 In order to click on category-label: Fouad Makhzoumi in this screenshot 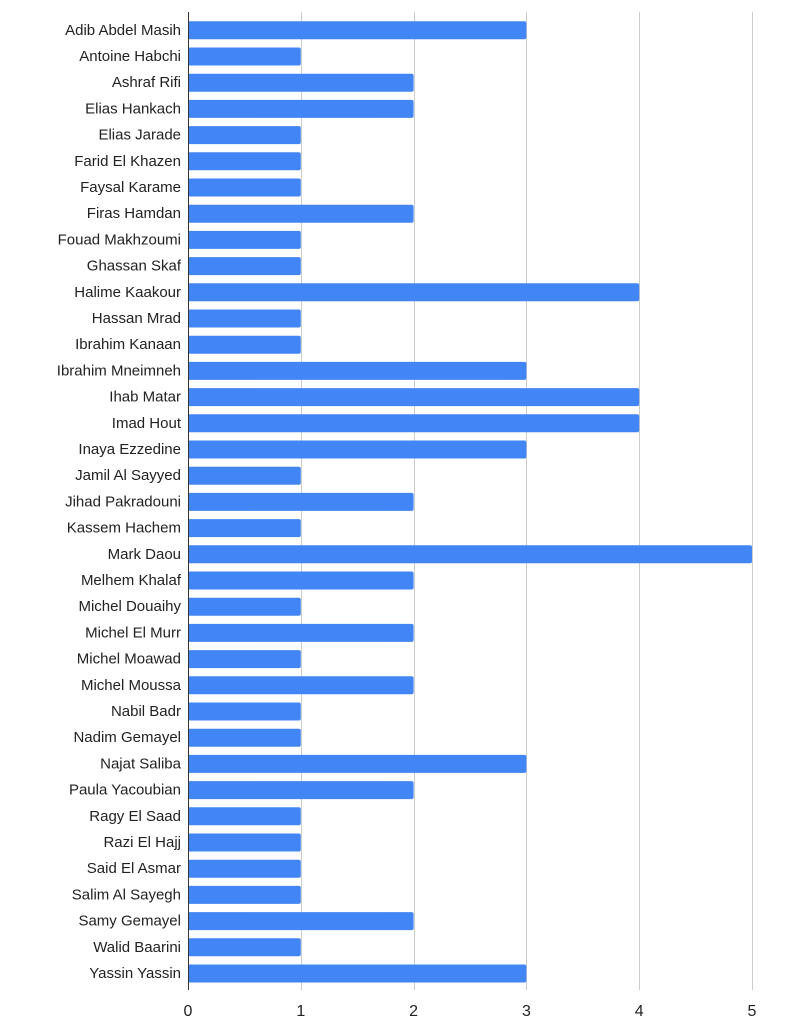, I will do `click(119, 239)`.